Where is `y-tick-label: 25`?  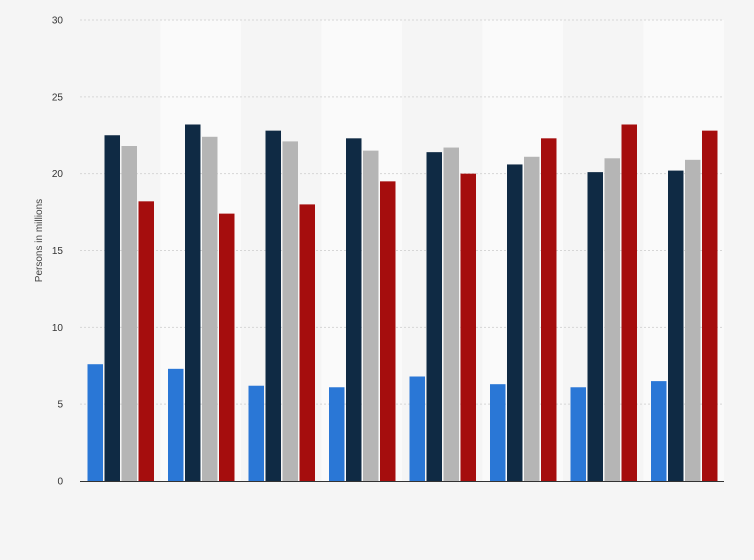 y-tick-label: 25 is located at coordinates (58, 97).